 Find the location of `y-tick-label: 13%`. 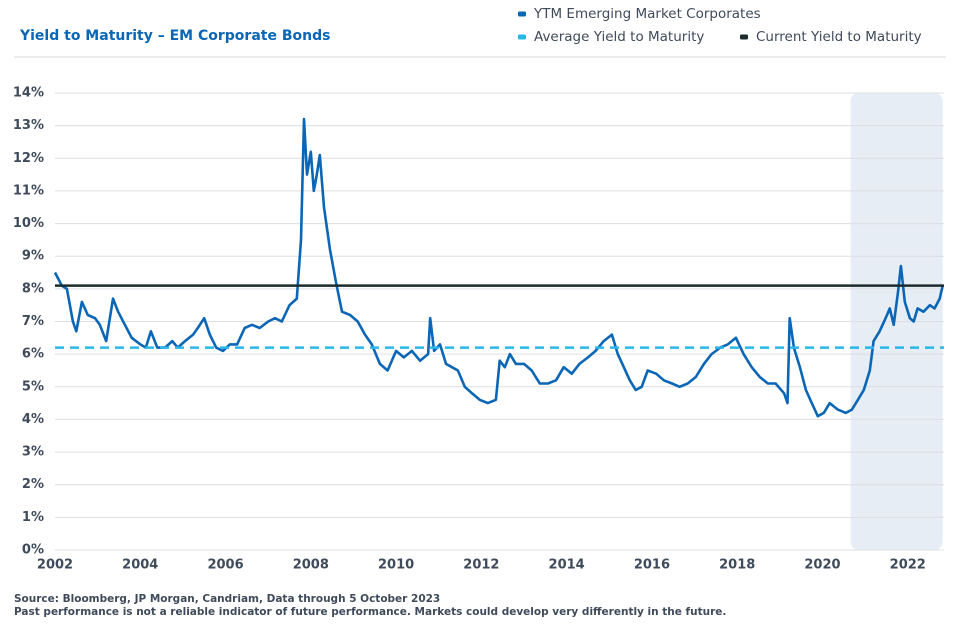

y-tick-label: 13% is located at coordinates (28, 125).